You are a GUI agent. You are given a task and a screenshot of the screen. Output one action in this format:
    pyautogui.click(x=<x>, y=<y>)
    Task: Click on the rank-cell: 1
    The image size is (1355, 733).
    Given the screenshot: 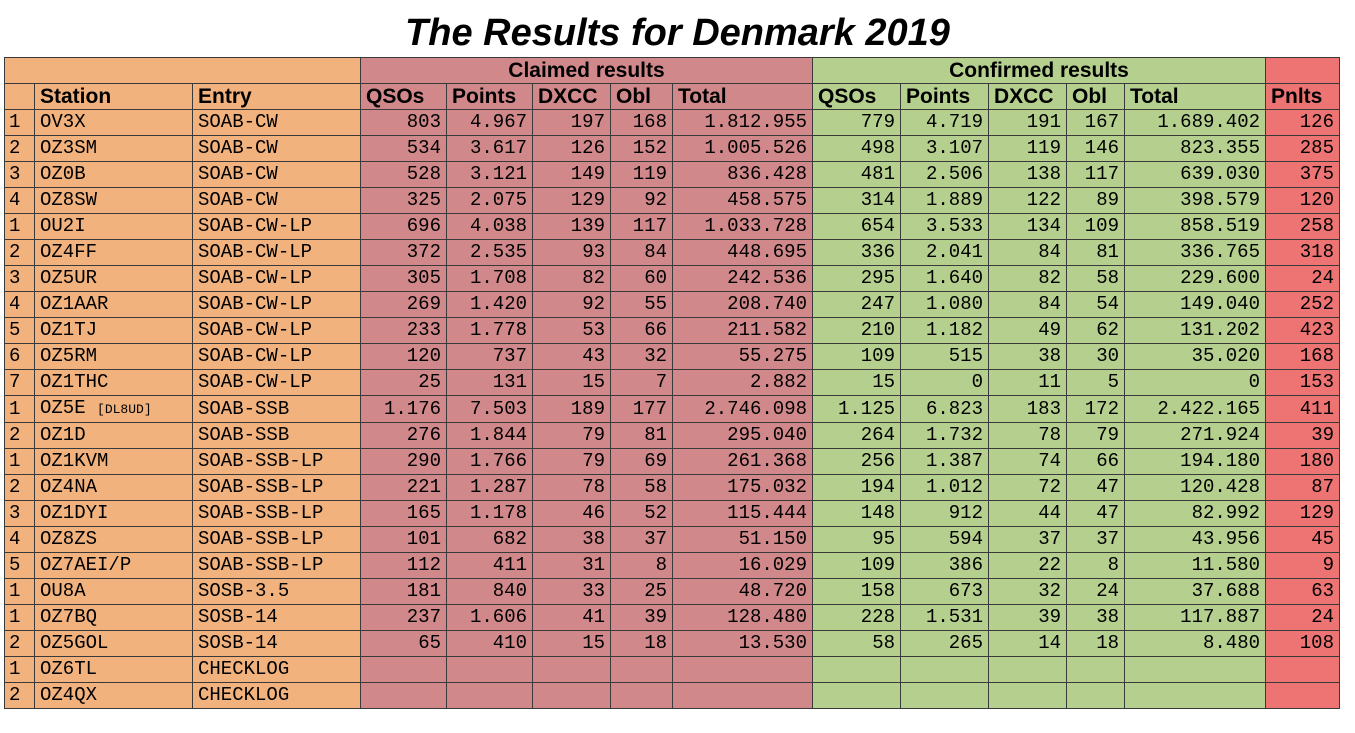 What is the action you would take?
    pyautogui.click(x=19, y=591)
    